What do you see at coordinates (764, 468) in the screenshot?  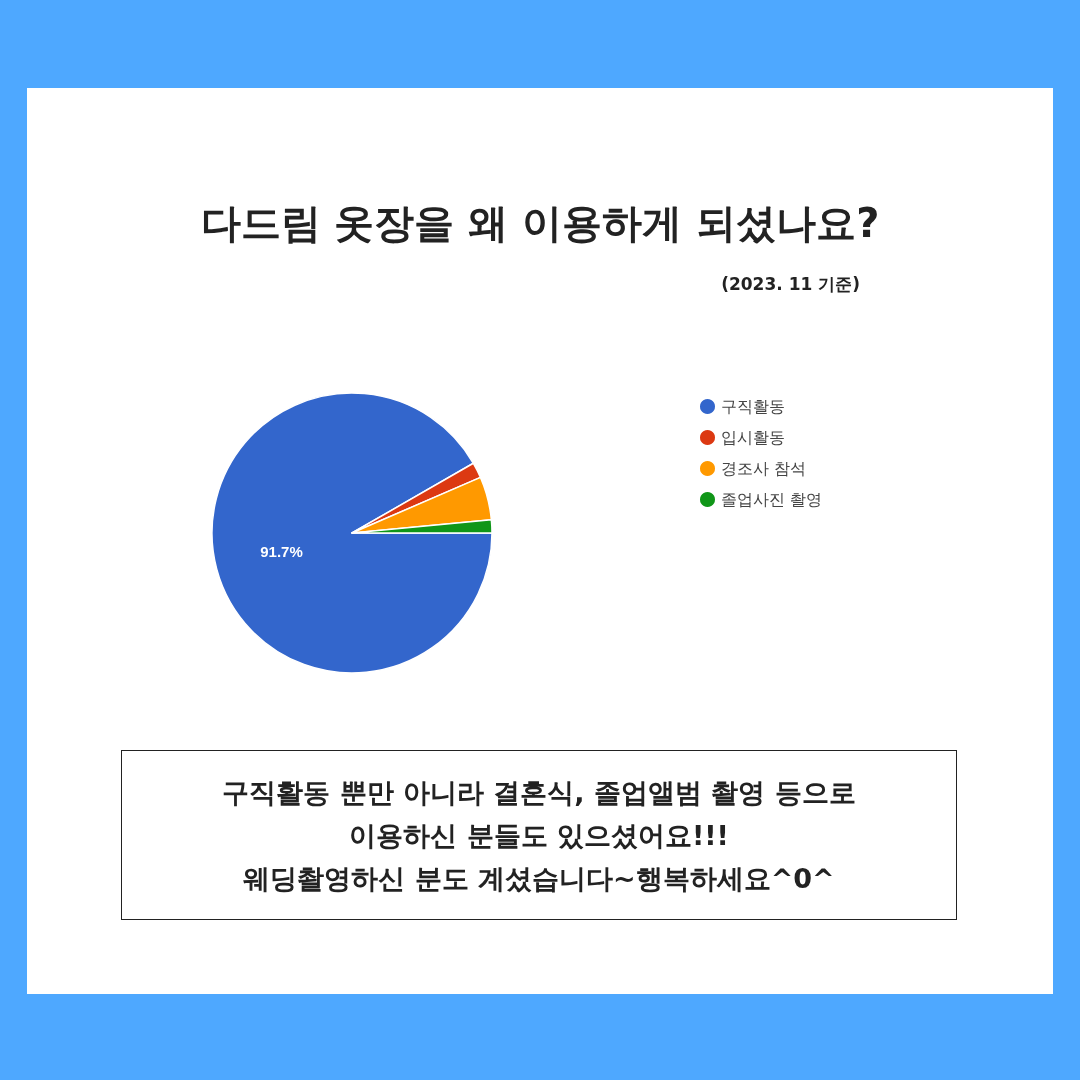 I see `legend-label: 경조사 참석` at bounding box center [764, 468].